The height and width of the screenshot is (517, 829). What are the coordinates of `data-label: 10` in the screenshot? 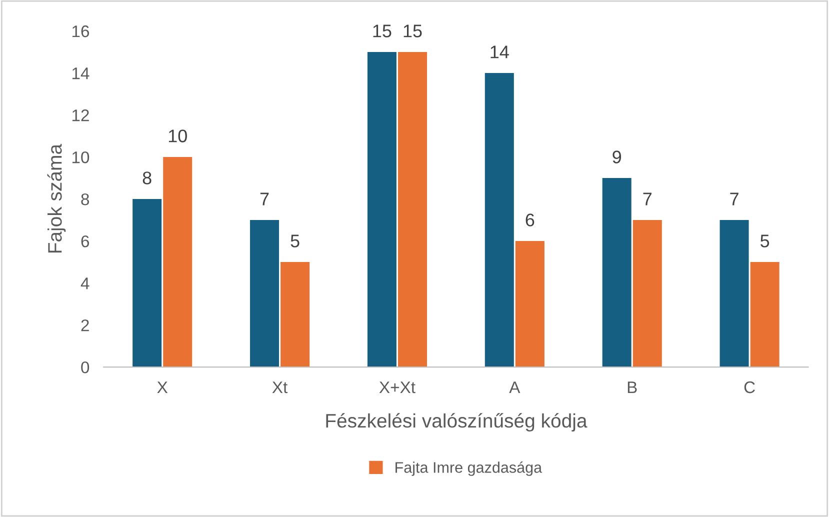 It's located at (177, 136).